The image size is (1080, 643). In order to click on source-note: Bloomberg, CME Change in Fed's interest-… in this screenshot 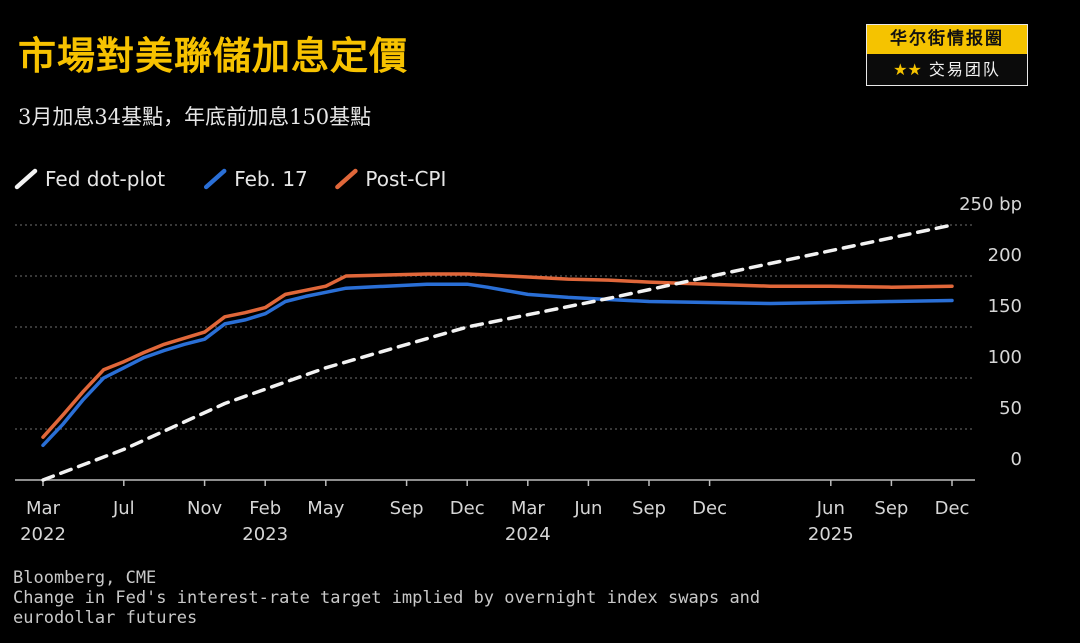, I will do `click(423, 598)`.